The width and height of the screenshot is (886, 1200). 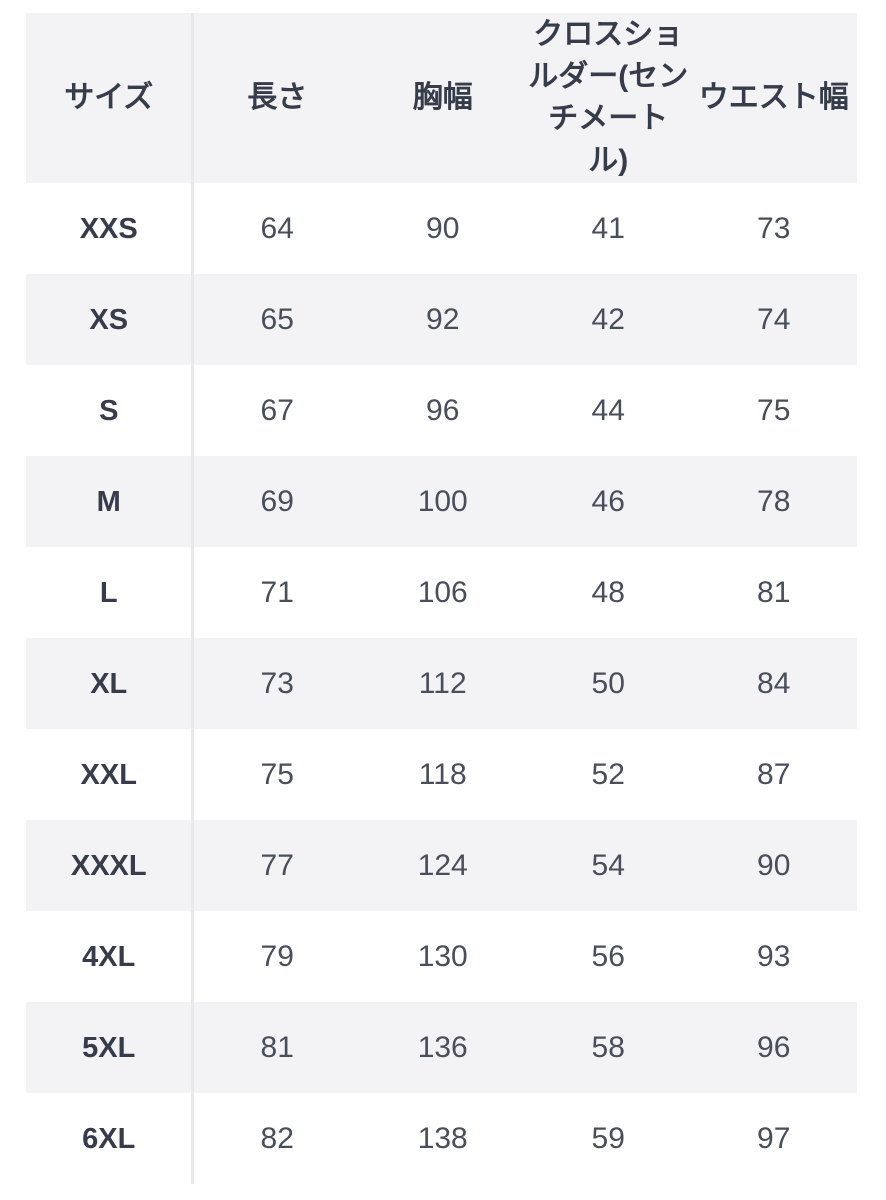 What do you see at coordinates (110, 501) in the screenshot?
I see `size-label: M` at bounding box center [110, 501].